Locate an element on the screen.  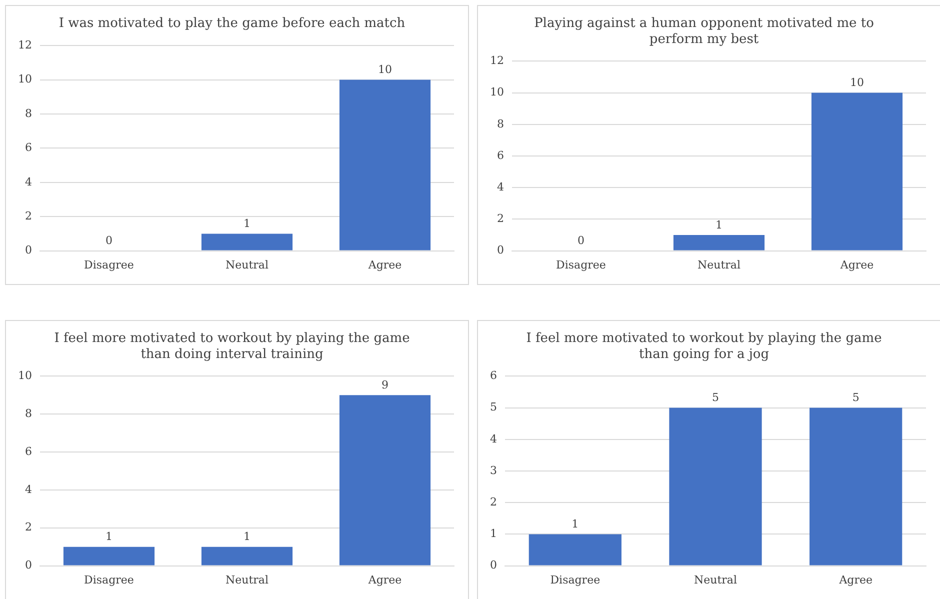
data-label: 9 is located at coordinates (385, 385).